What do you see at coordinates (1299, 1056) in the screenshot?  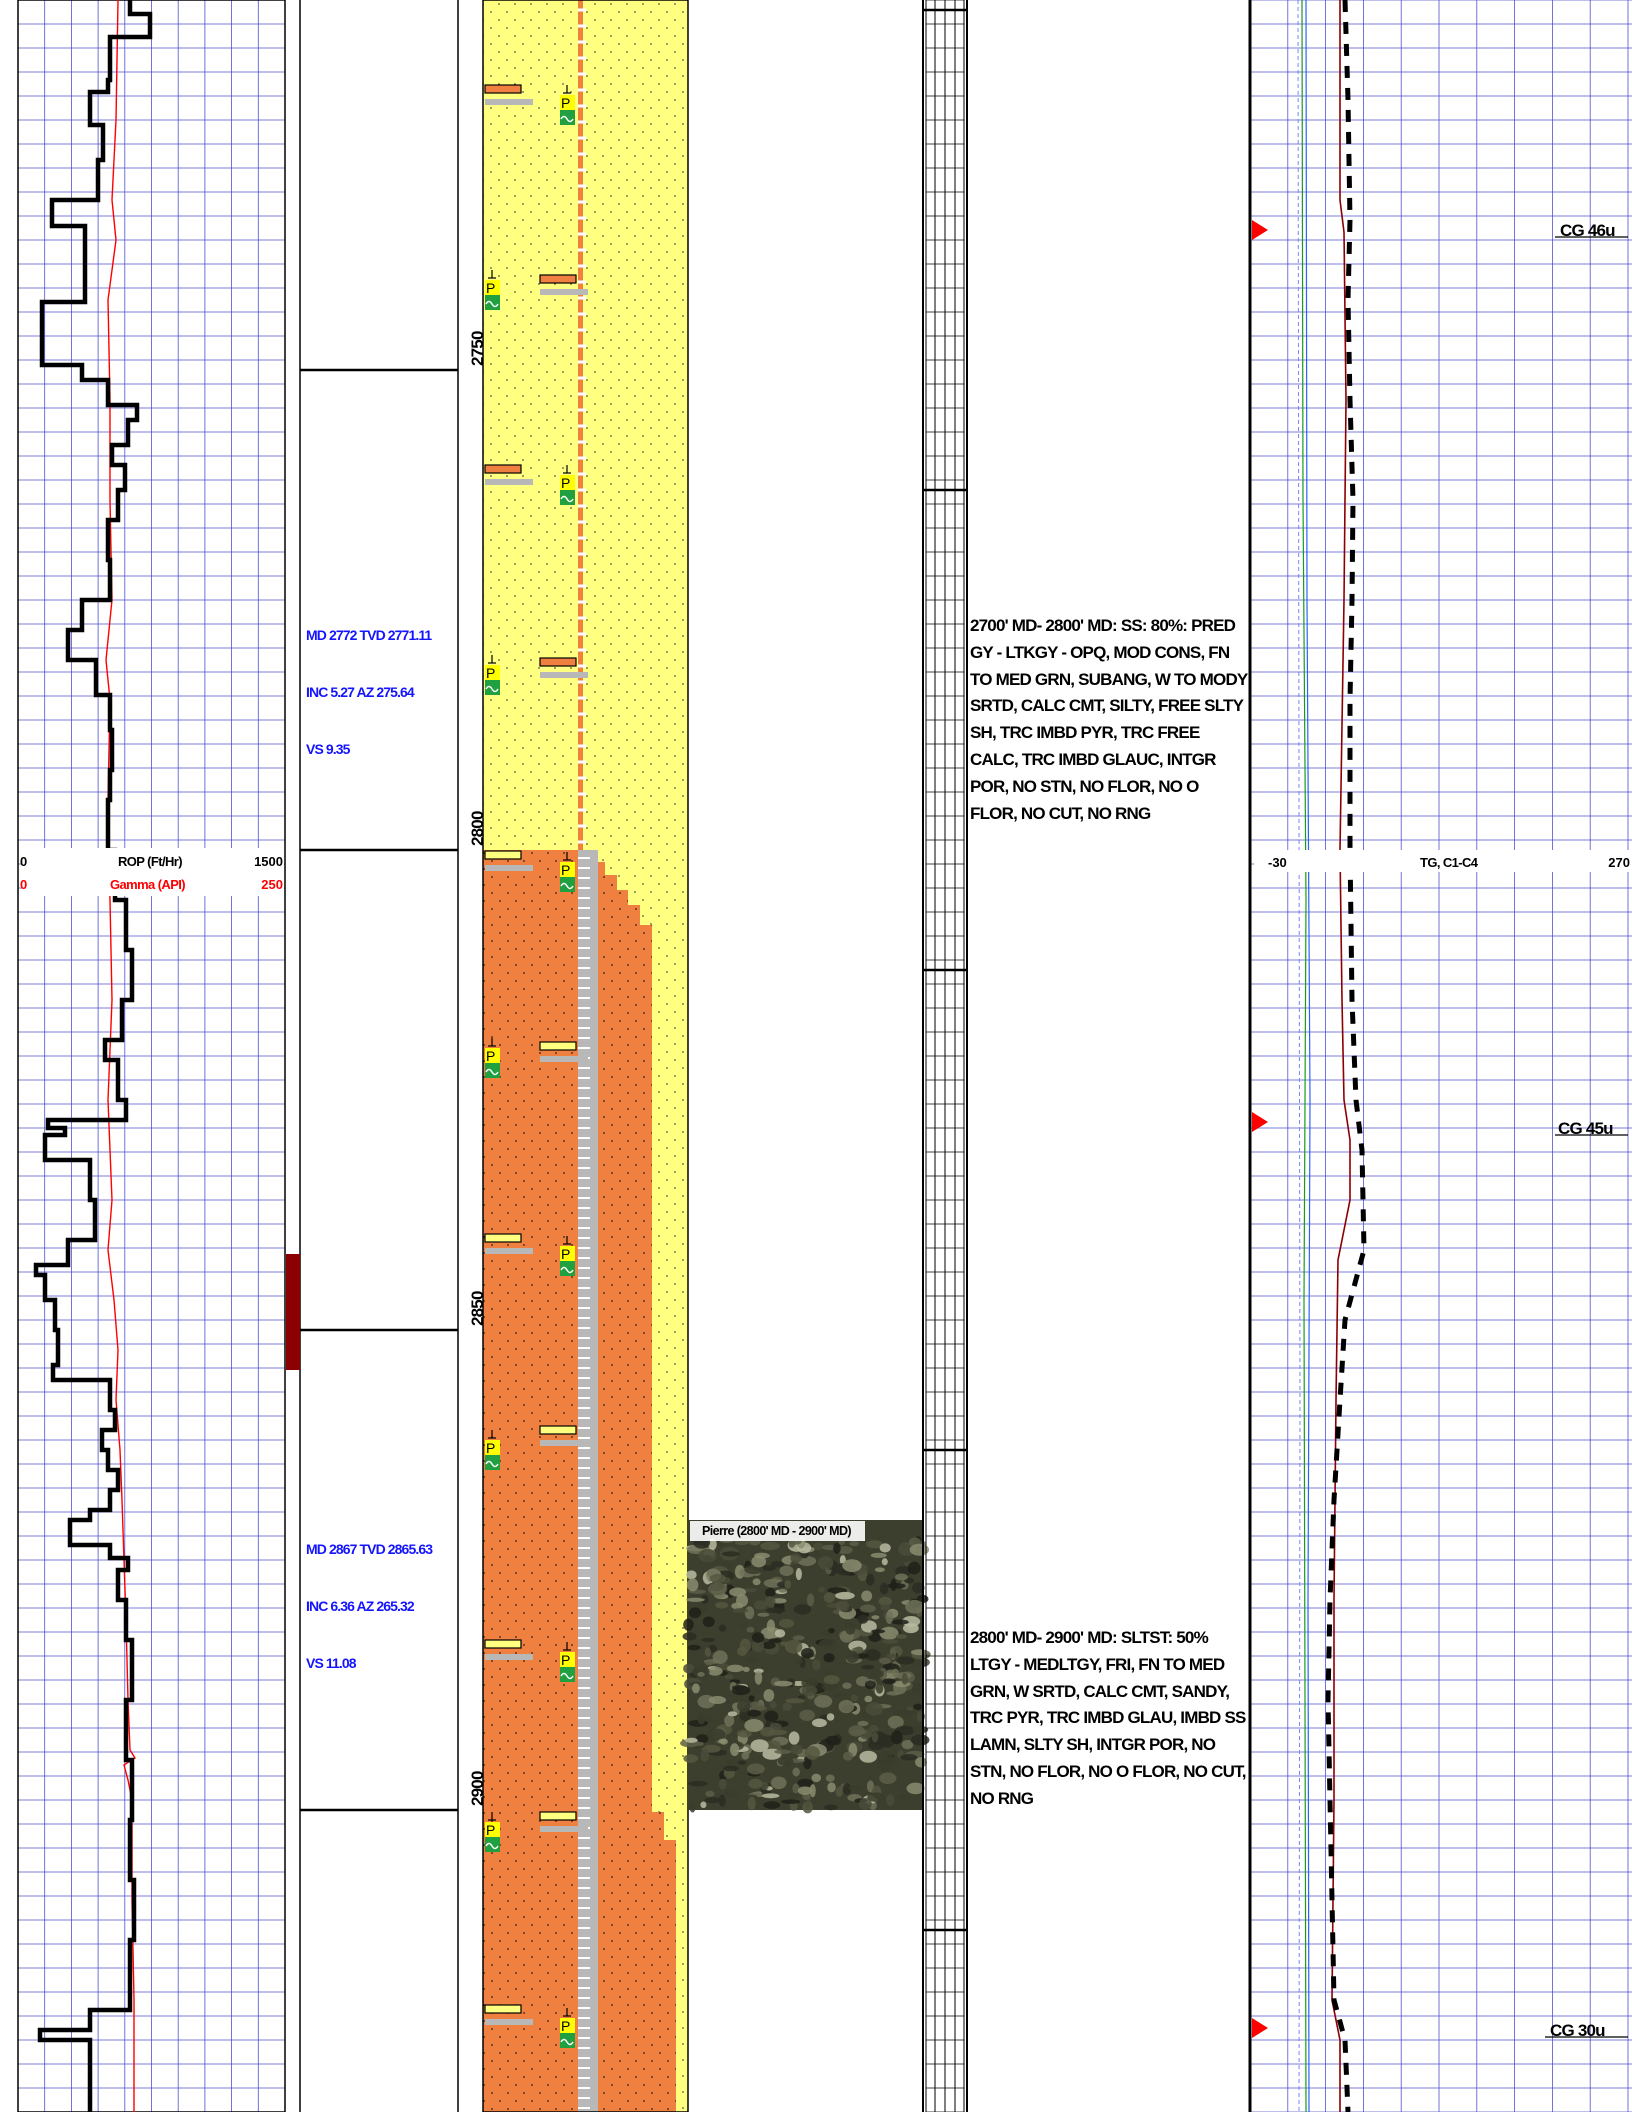 I see `c3-curve` at bounding box center [1299, 1056].